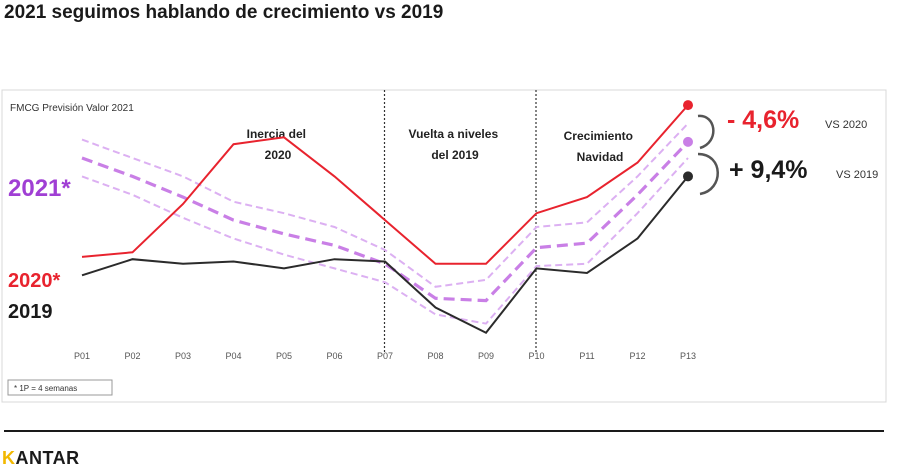 This screenshot has height=469, width=900. Describe the element at coordinates (284, 356) in the screenshot. I see `x-tick-label-p05: P05` at that location.